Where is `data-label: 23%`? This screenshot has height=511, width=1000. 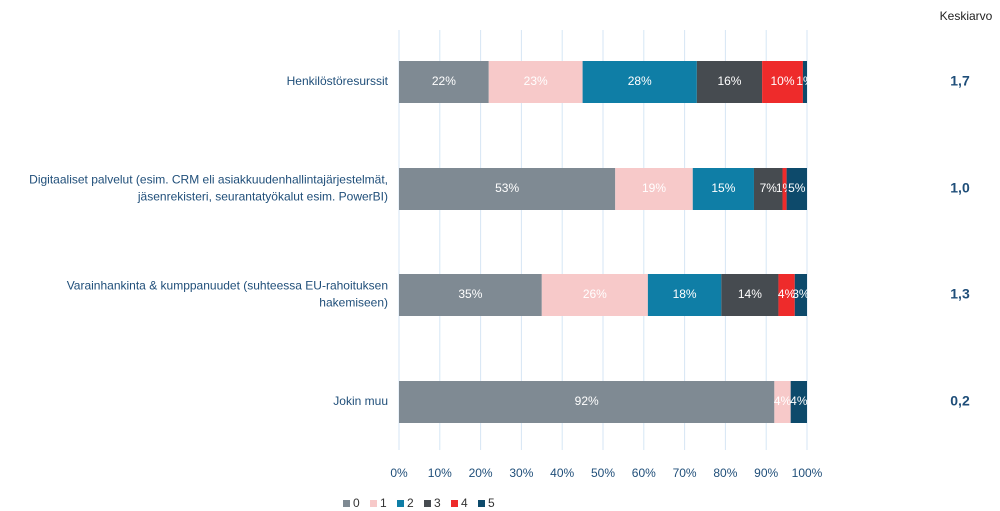
data-label: 23% is located at coordinates (536, 81).